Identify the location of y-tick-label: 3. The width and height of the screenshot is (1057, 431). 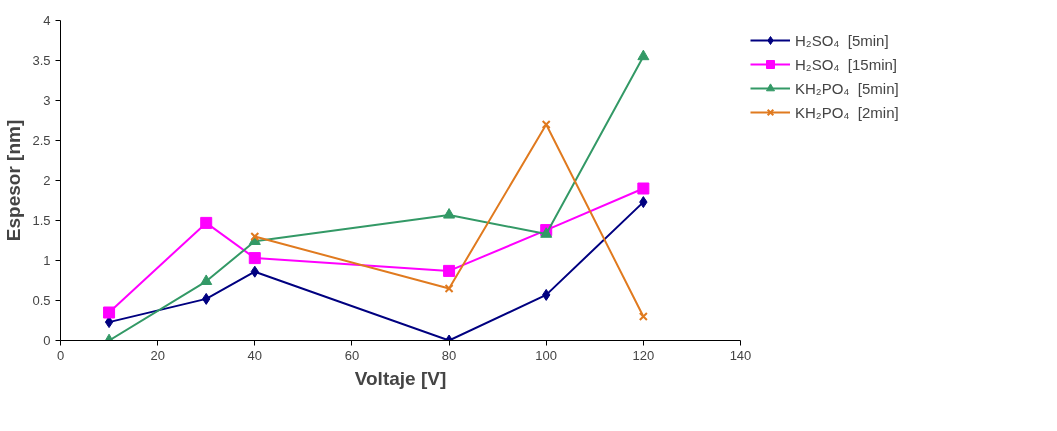
(47, 100).